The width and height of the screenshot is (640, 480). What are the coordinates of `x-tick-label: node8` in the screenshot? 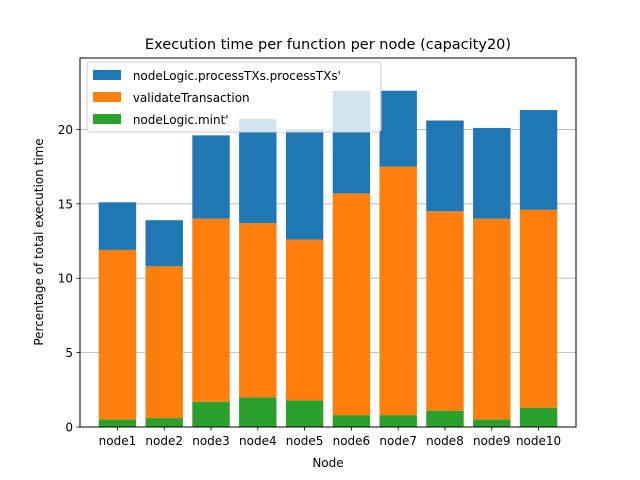 It's located at (445, 441).